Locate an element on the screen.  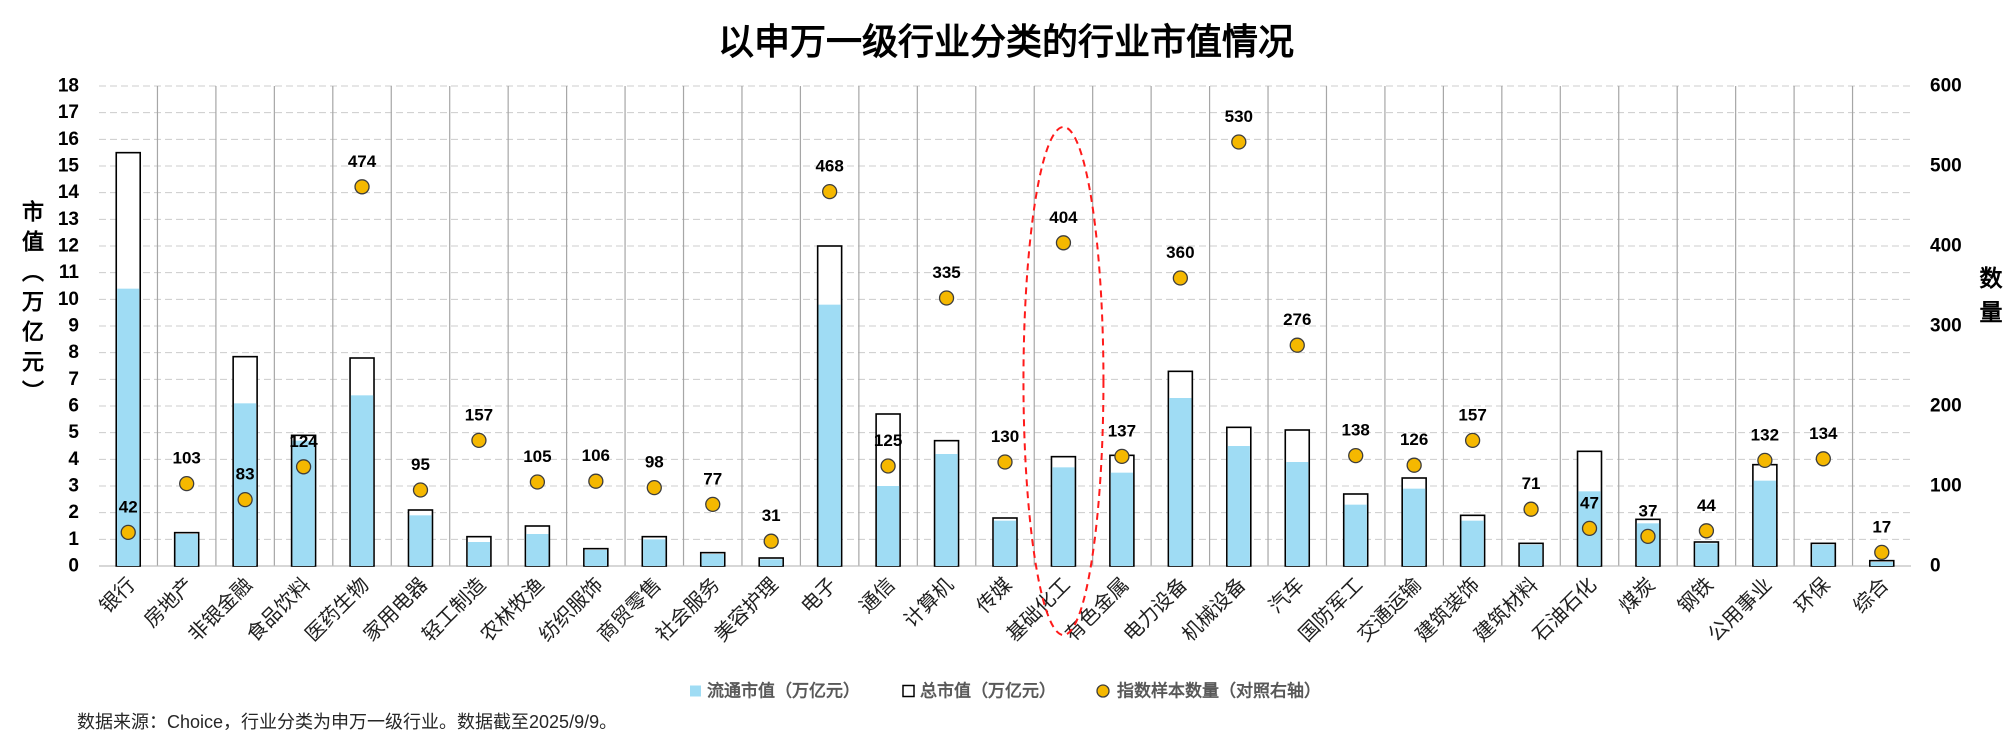
category-label: 基础化工 is located at coordinates (1038, 609).